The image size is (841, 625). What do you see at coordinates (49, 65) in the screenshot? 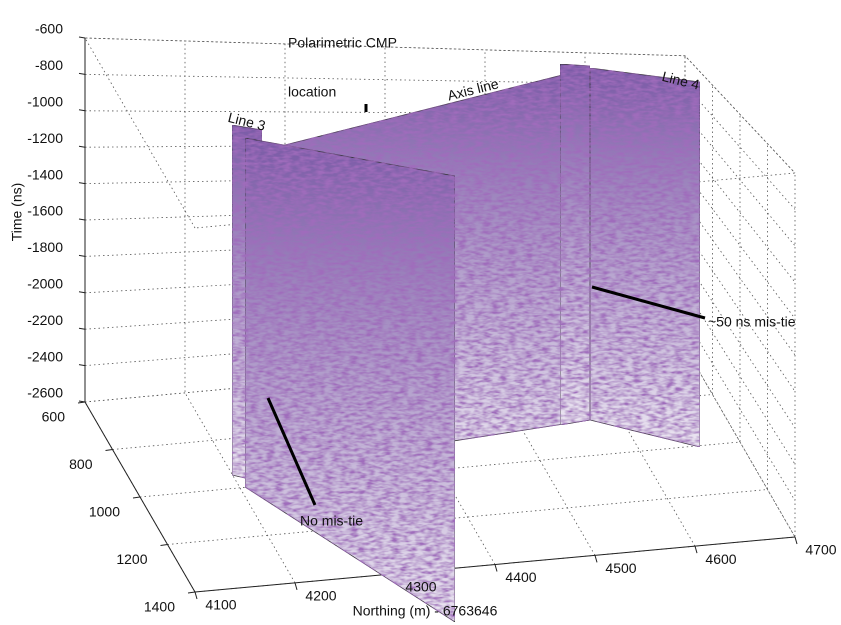
I see `z-tick-label: -800` at bounding box center [49, 65].